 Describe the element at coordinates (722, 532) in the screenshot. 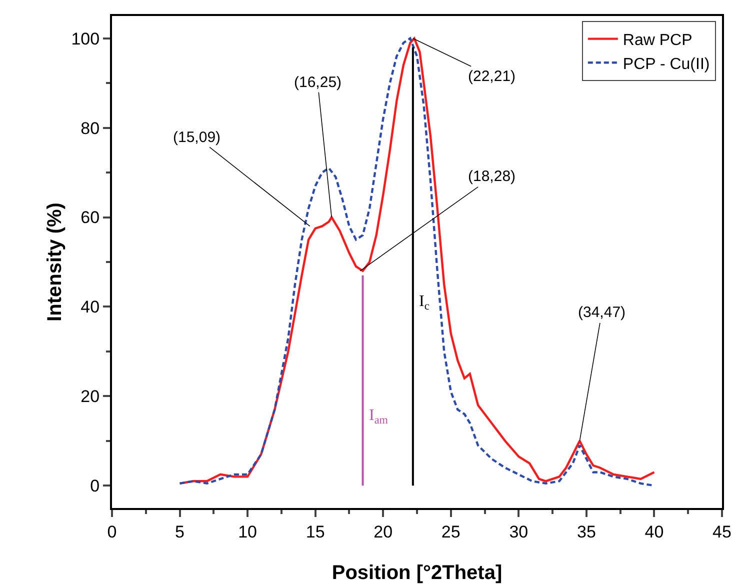

I see `x-tick-label: 45` at that location.